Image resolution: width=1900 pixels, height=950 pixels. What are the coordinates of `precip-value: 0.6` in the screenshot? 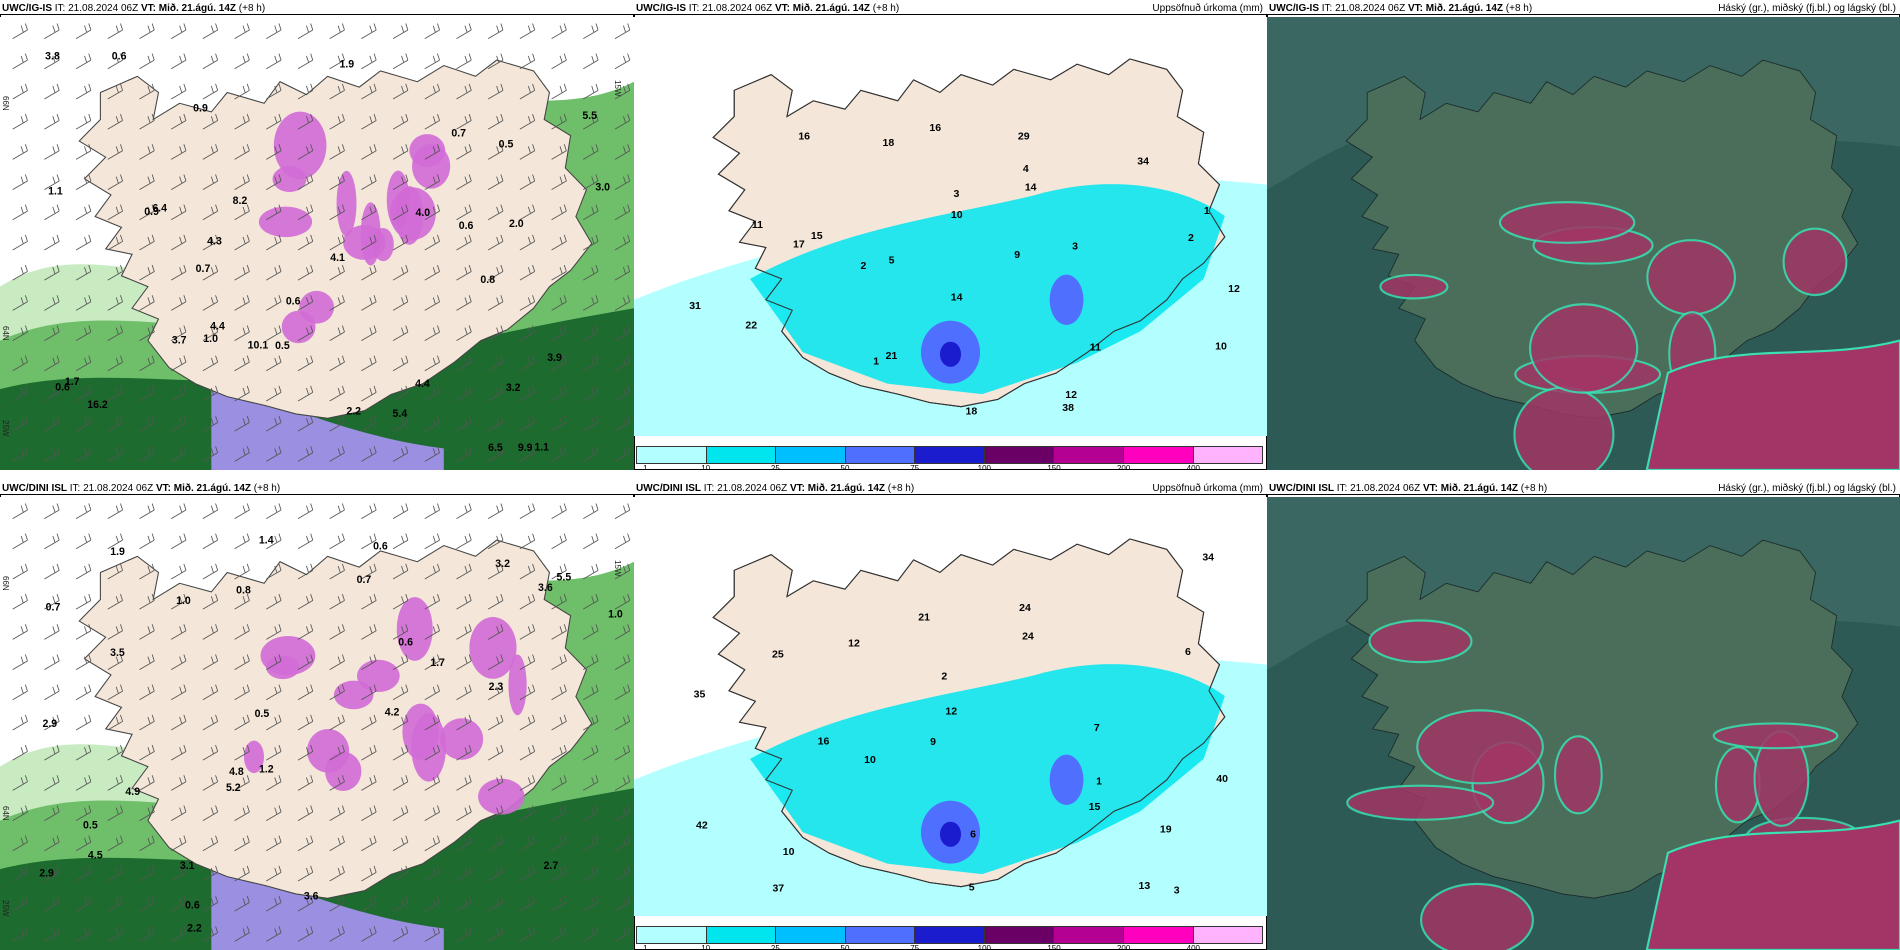 It's located at (293, 301).